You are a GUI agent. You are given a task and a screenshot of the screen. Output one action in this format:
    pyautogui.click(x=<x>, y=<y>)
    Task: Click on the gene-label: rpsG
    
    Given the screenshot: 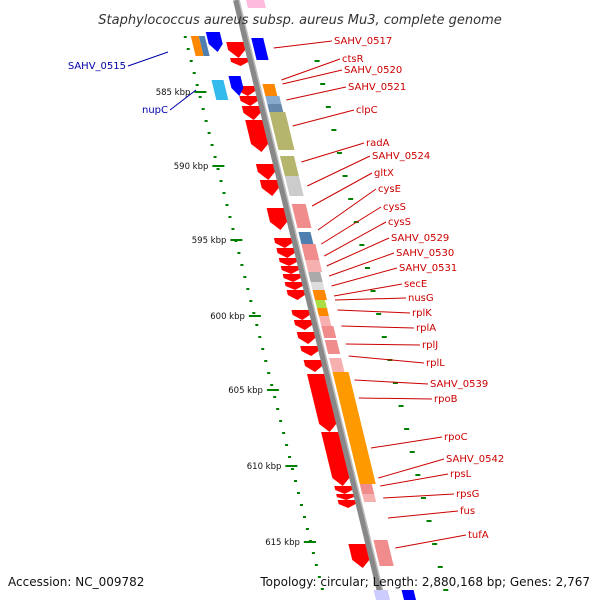 What is the action you would take?
    pyautogui.click(x=467, y=494)
    